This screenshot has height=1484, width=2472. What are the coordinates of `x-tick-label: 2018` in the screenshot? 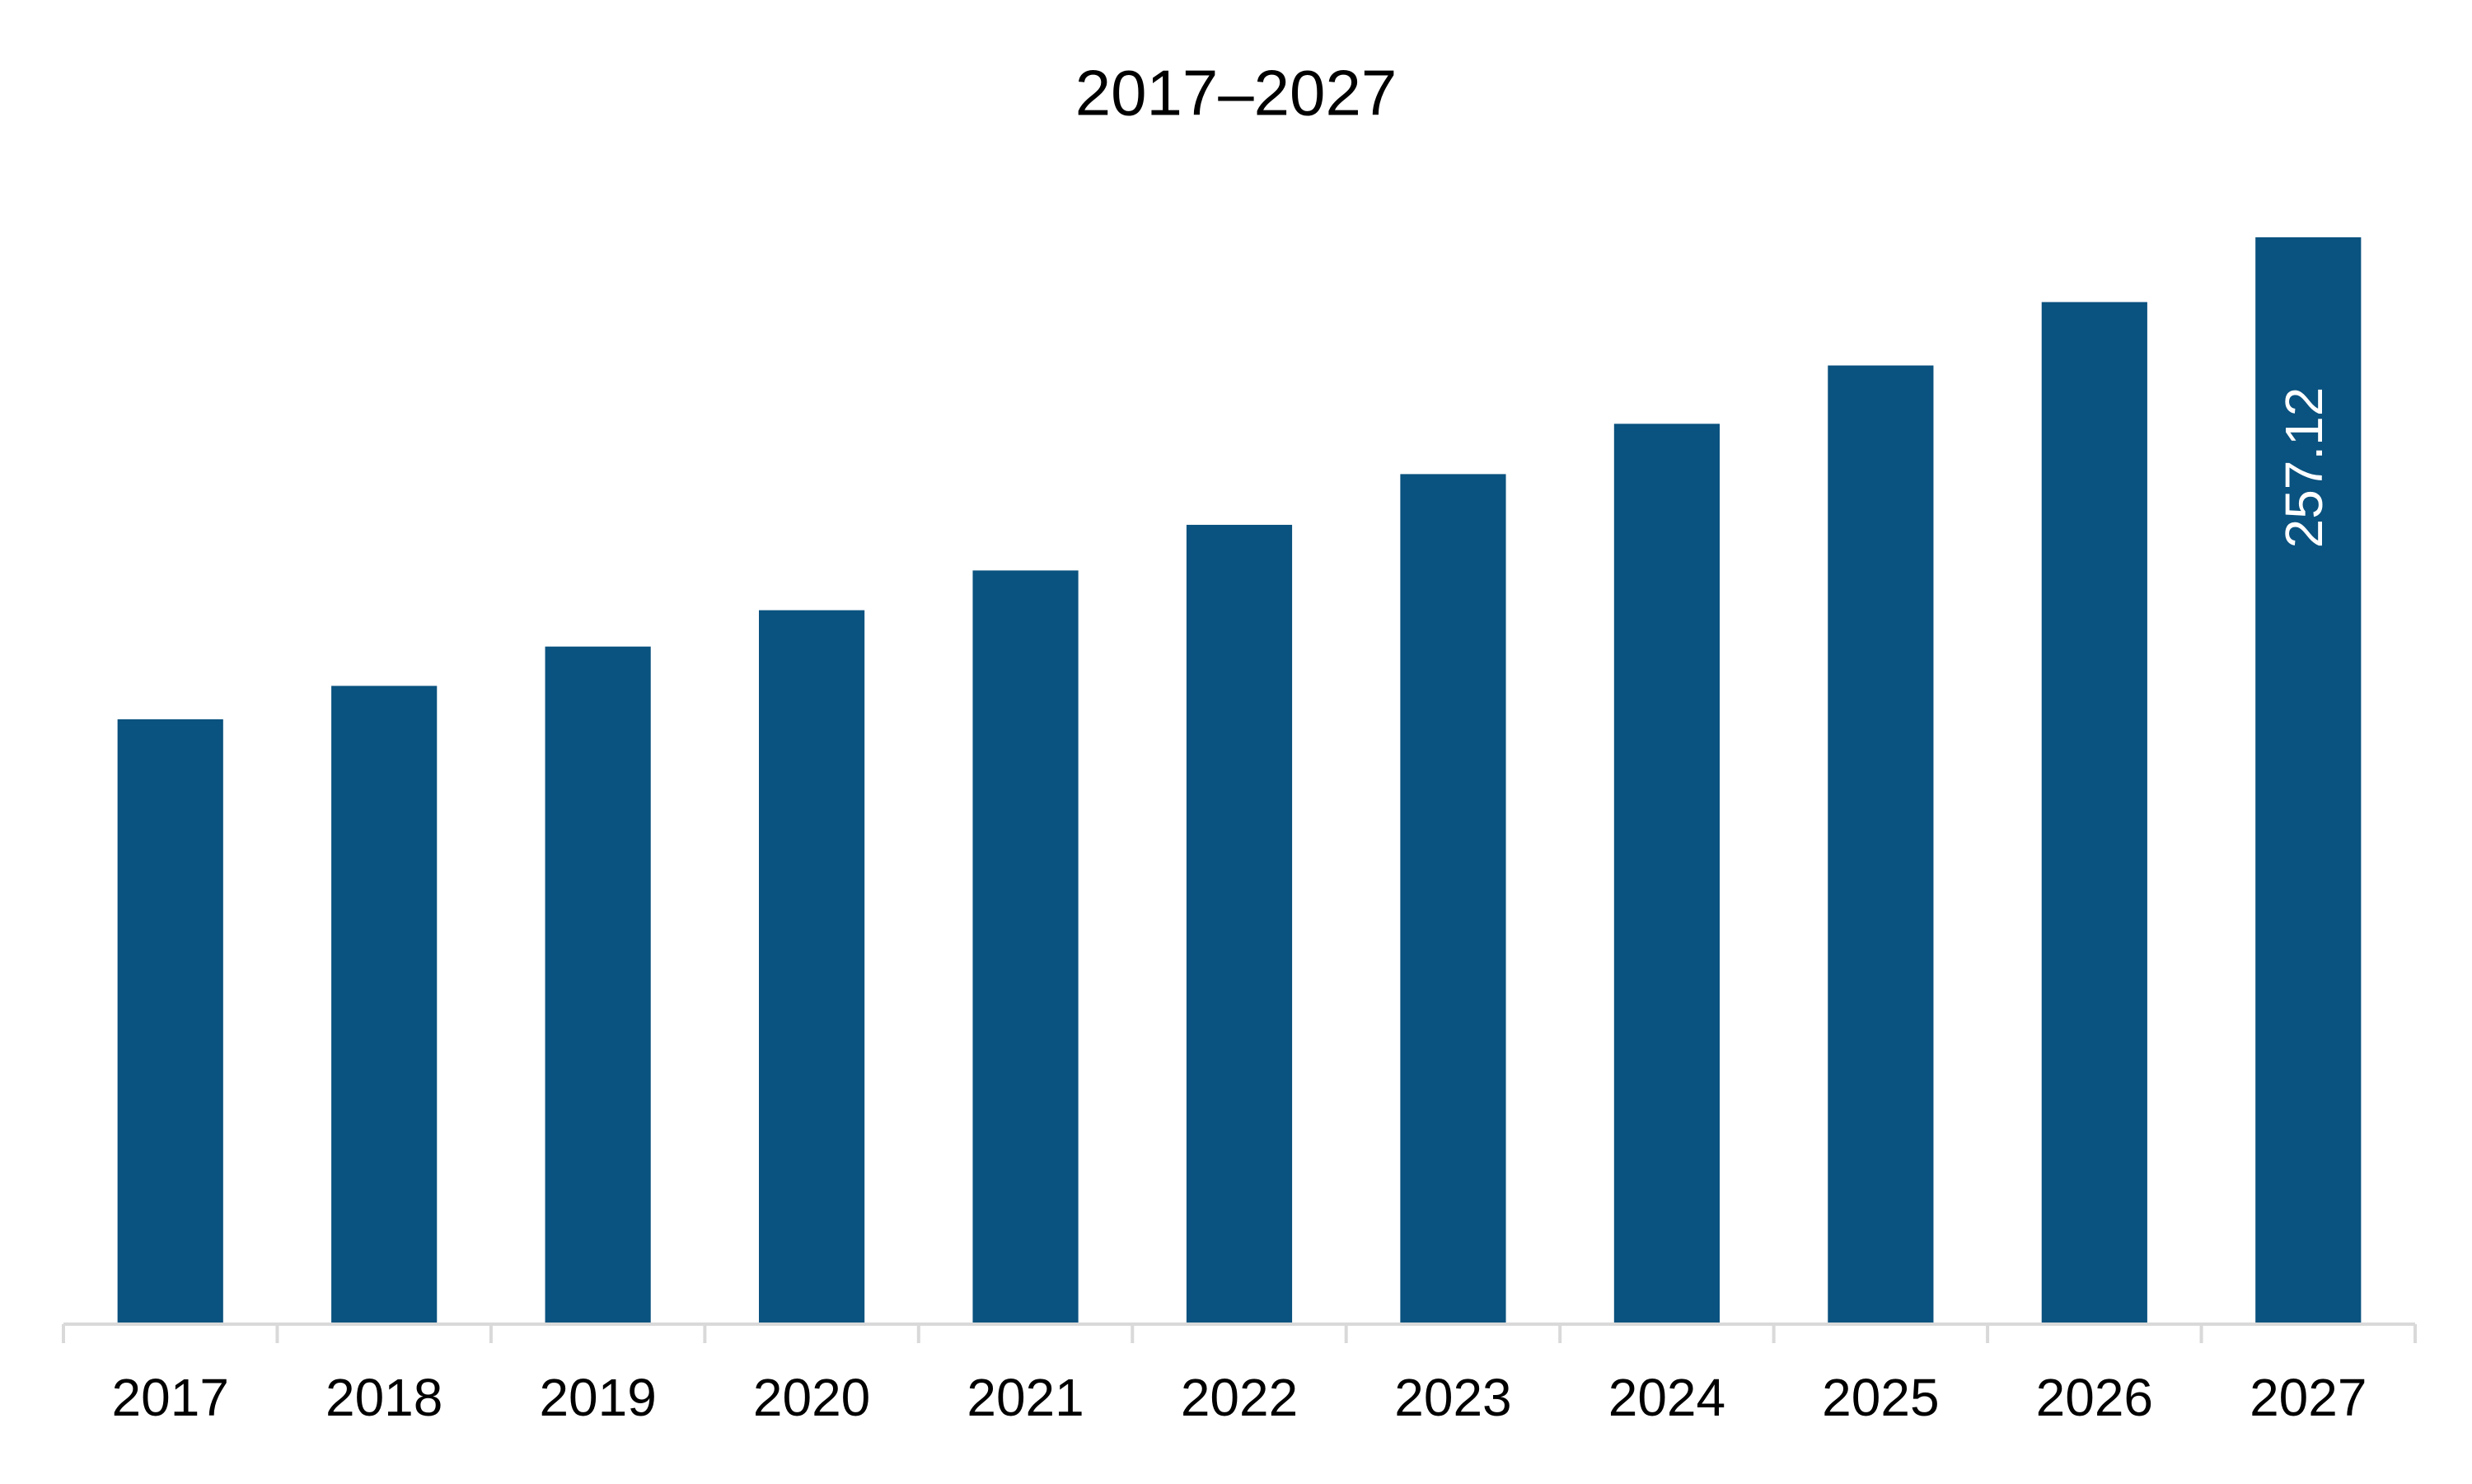 It's located at (383, 1398).